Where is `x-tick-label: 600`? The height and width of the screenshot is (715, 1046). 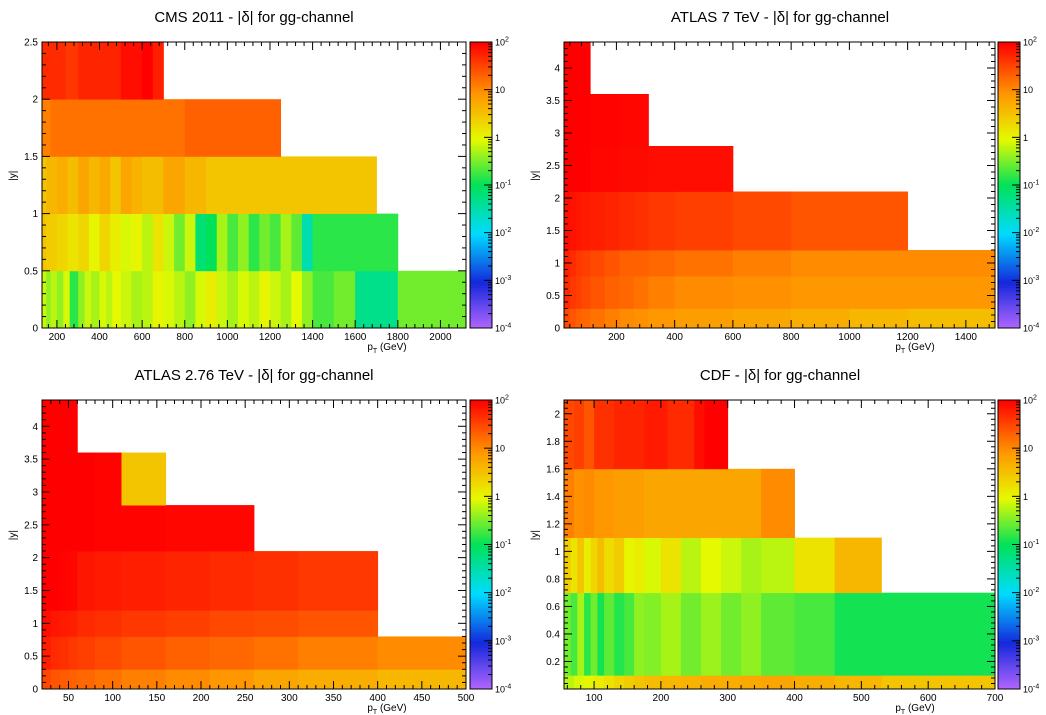 x-tick-label: 600 is located at coordinates (733, 337).